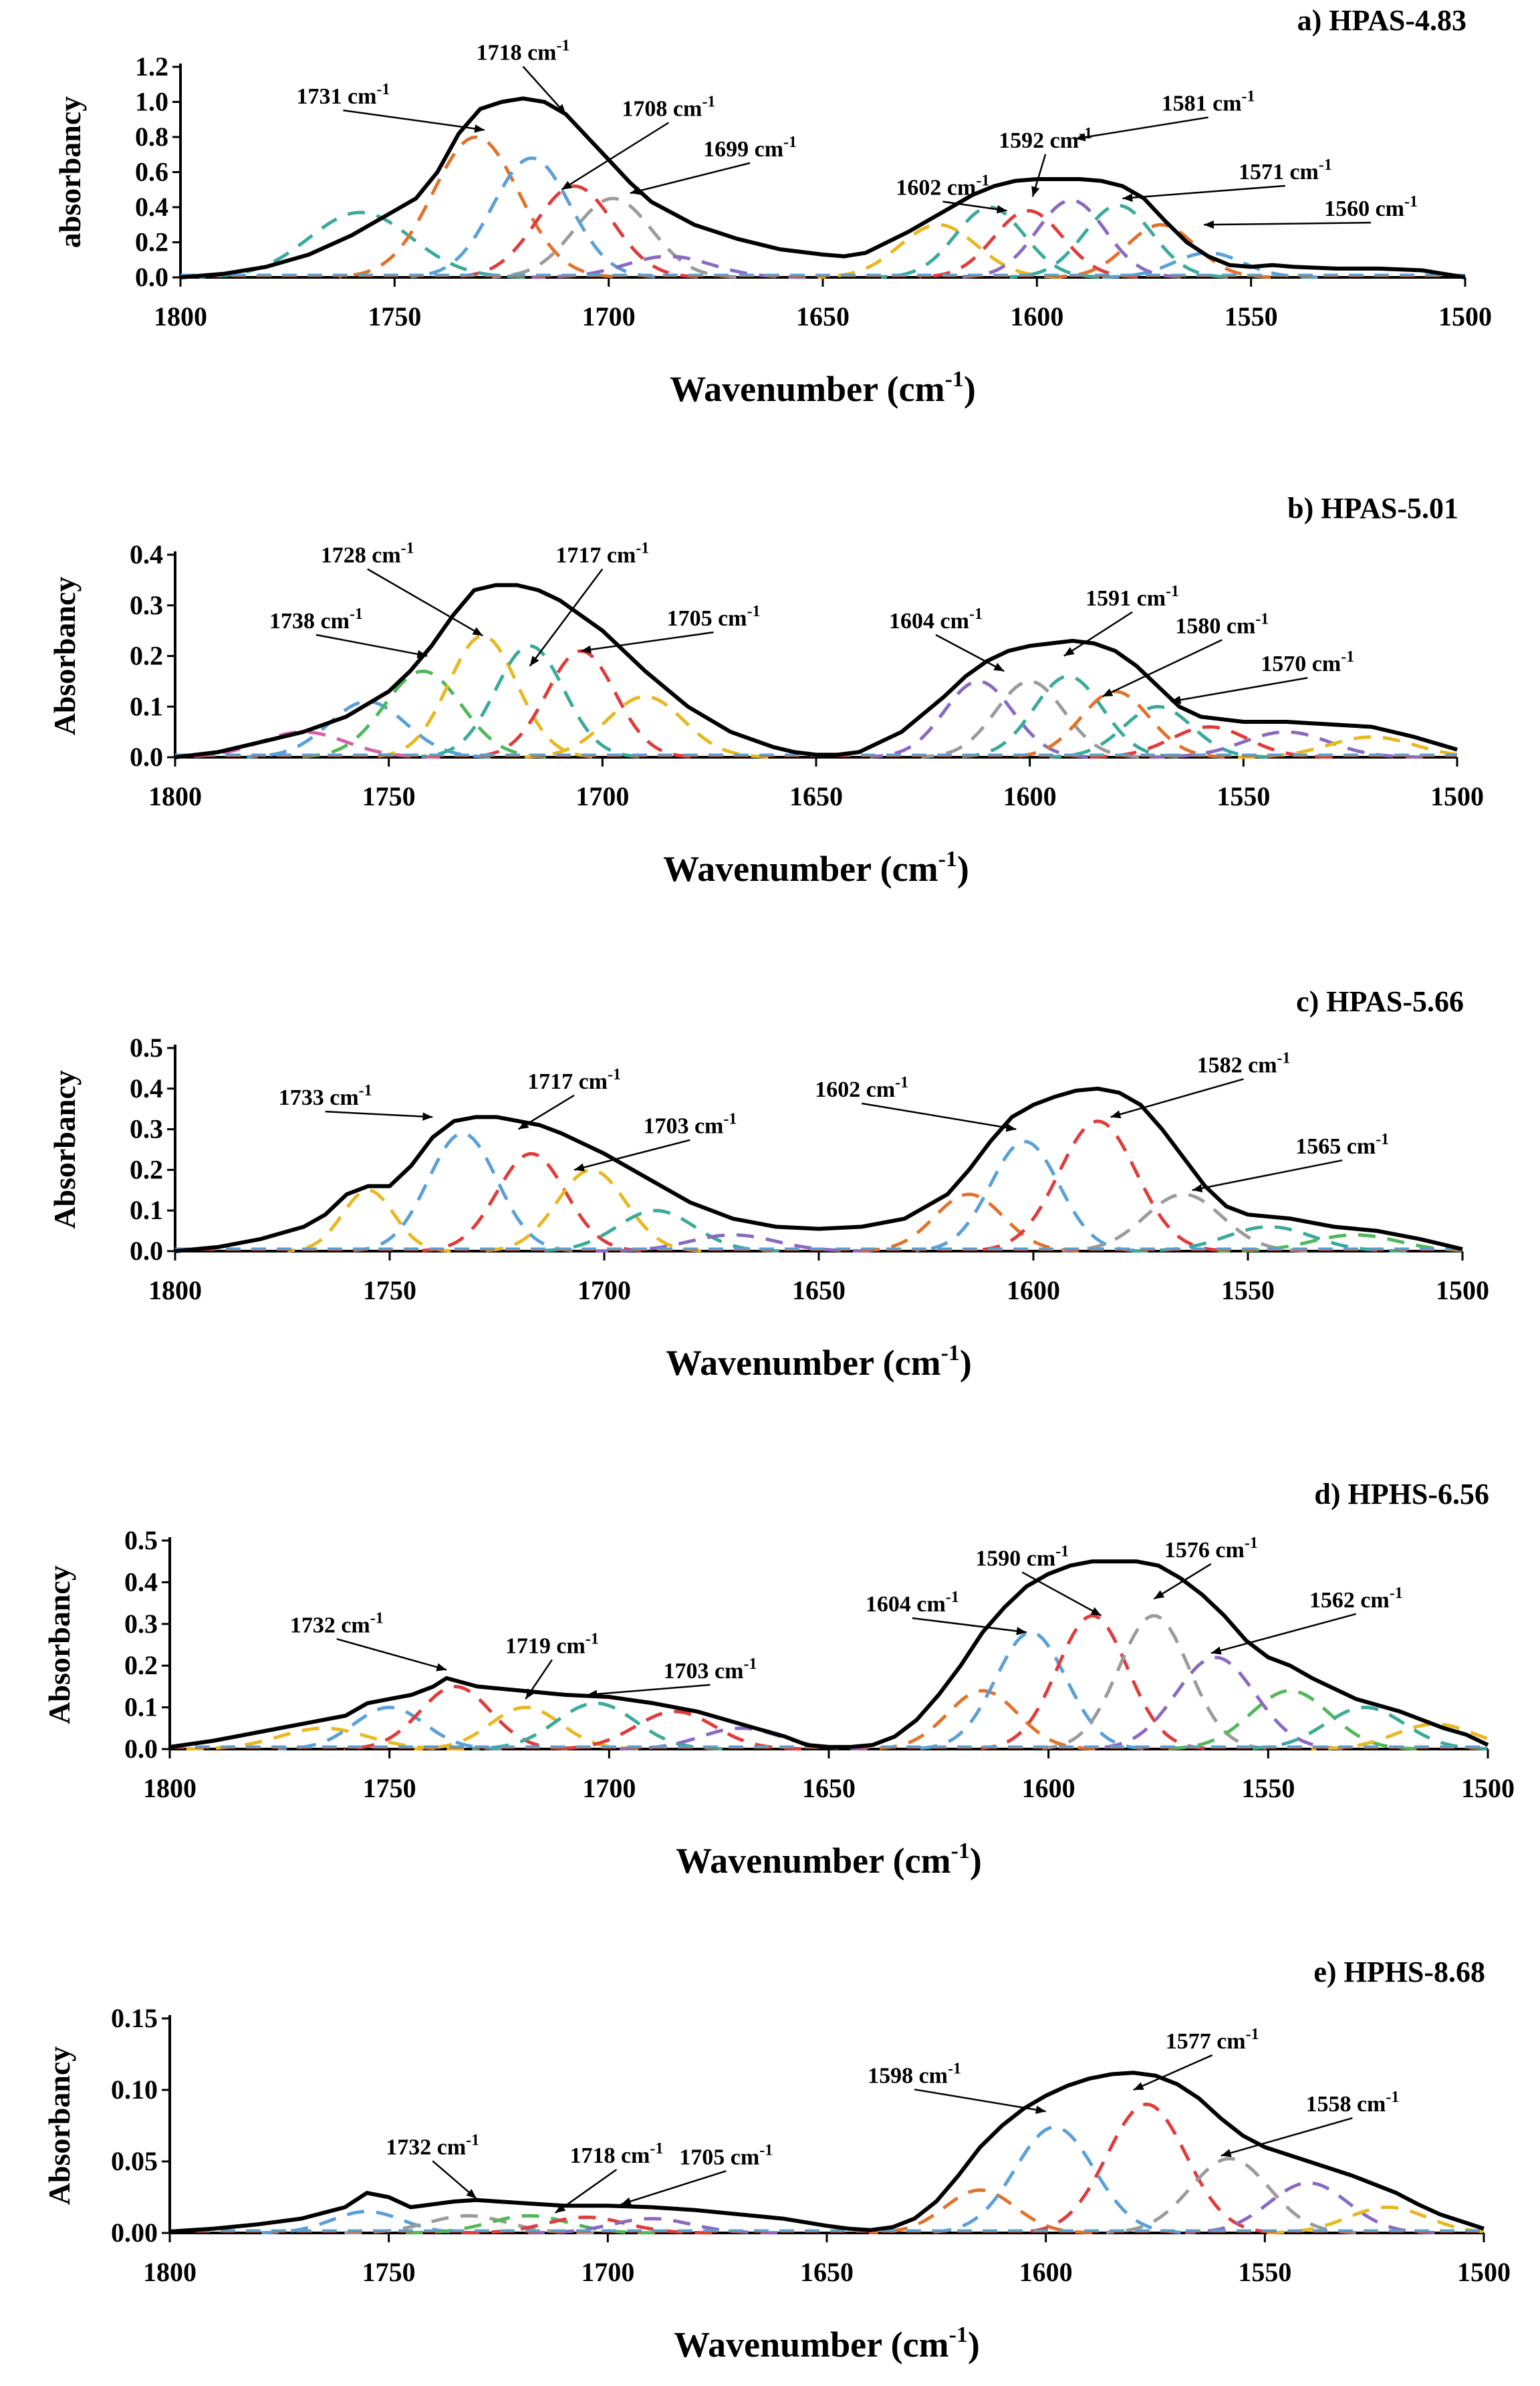 The width and height of the screenshot is (1540, 2386). I want to click on y-tick-label: 0.8, so click(151, 137).